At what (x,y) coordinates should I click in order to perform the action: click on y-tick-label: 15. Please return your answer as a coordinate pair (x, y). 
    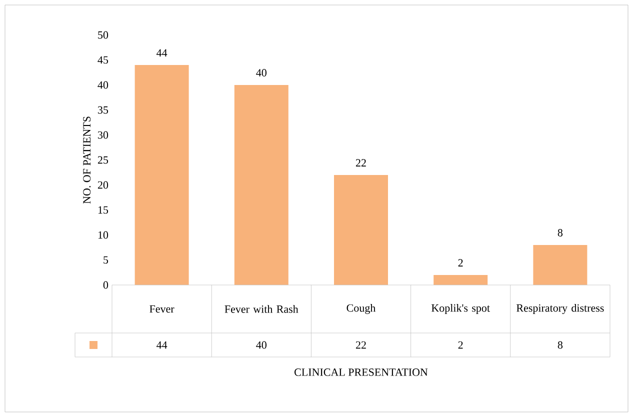
    Looking at the image, I should click on (103, 210).